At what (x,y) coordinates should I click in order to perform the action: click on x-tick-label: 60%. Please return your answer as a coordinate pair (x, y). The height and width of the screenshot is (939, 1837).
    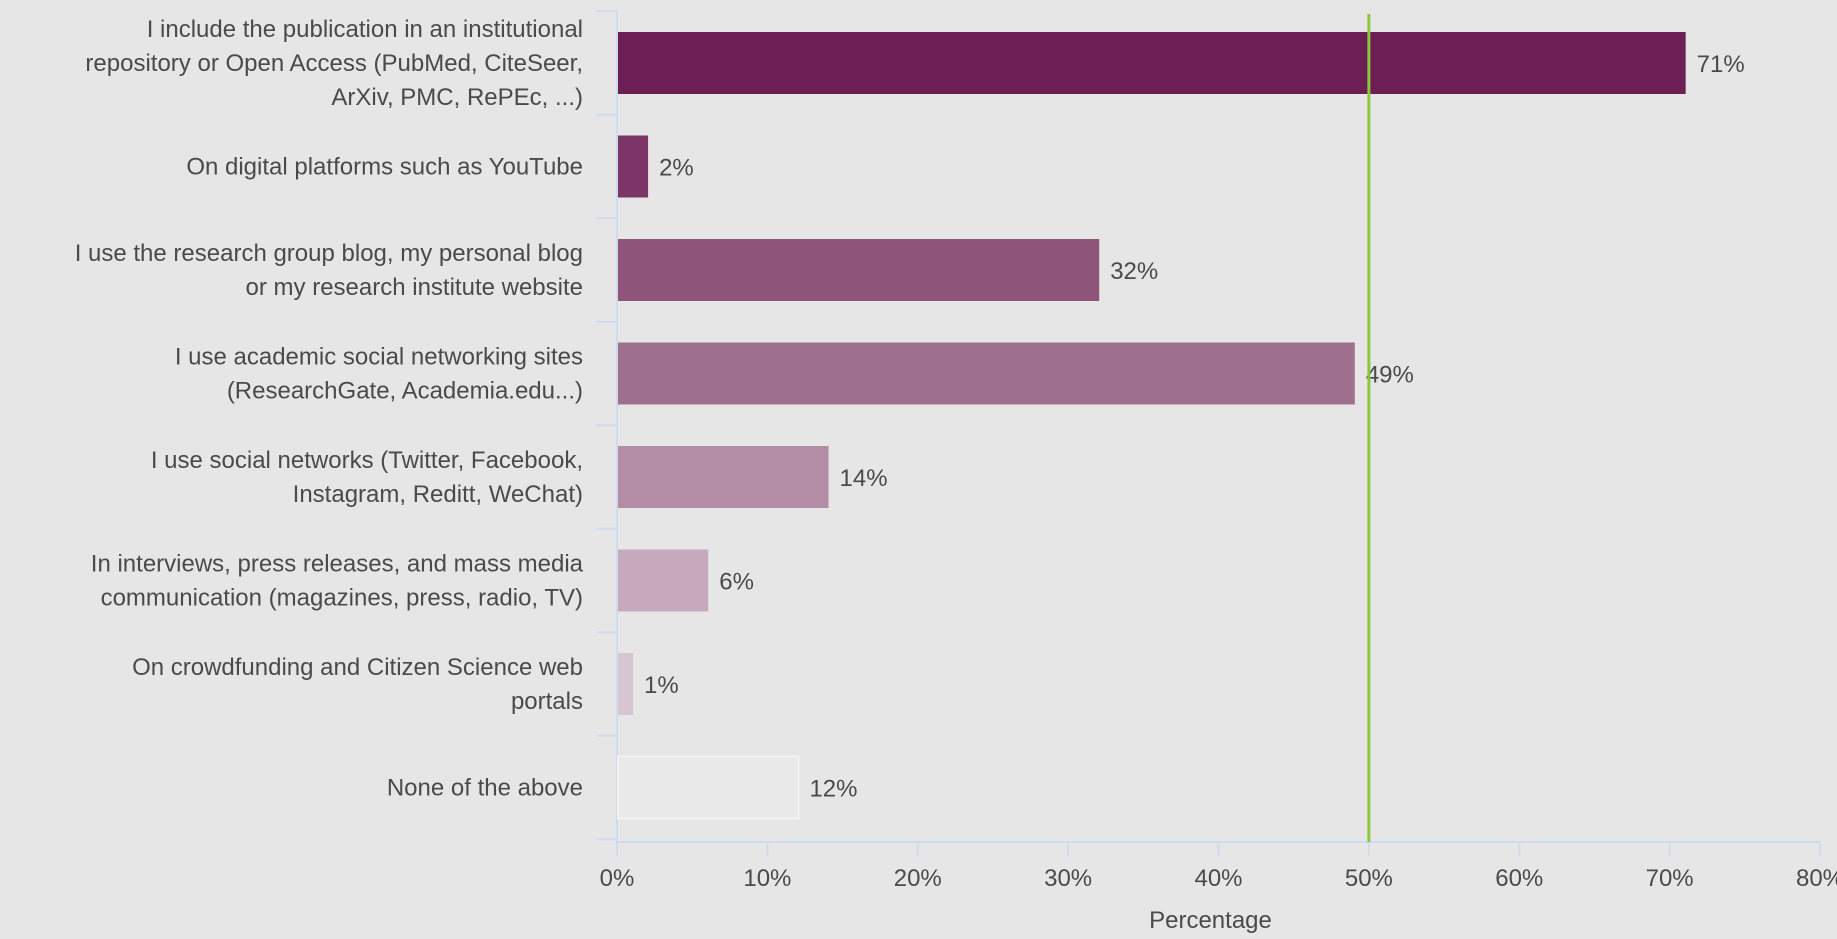
    Looking at the image, I should click on (1519, 878).